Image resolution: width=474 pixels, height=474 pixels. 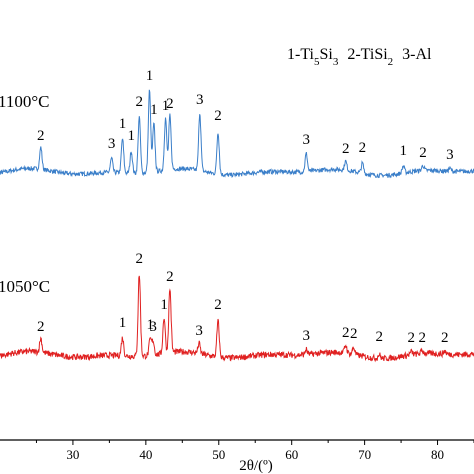 What do you see at coordinates (25, 194) in the screenshot?
I see `series-label-layer: 1100°C 1050°C` at bounding box center [25, 194].